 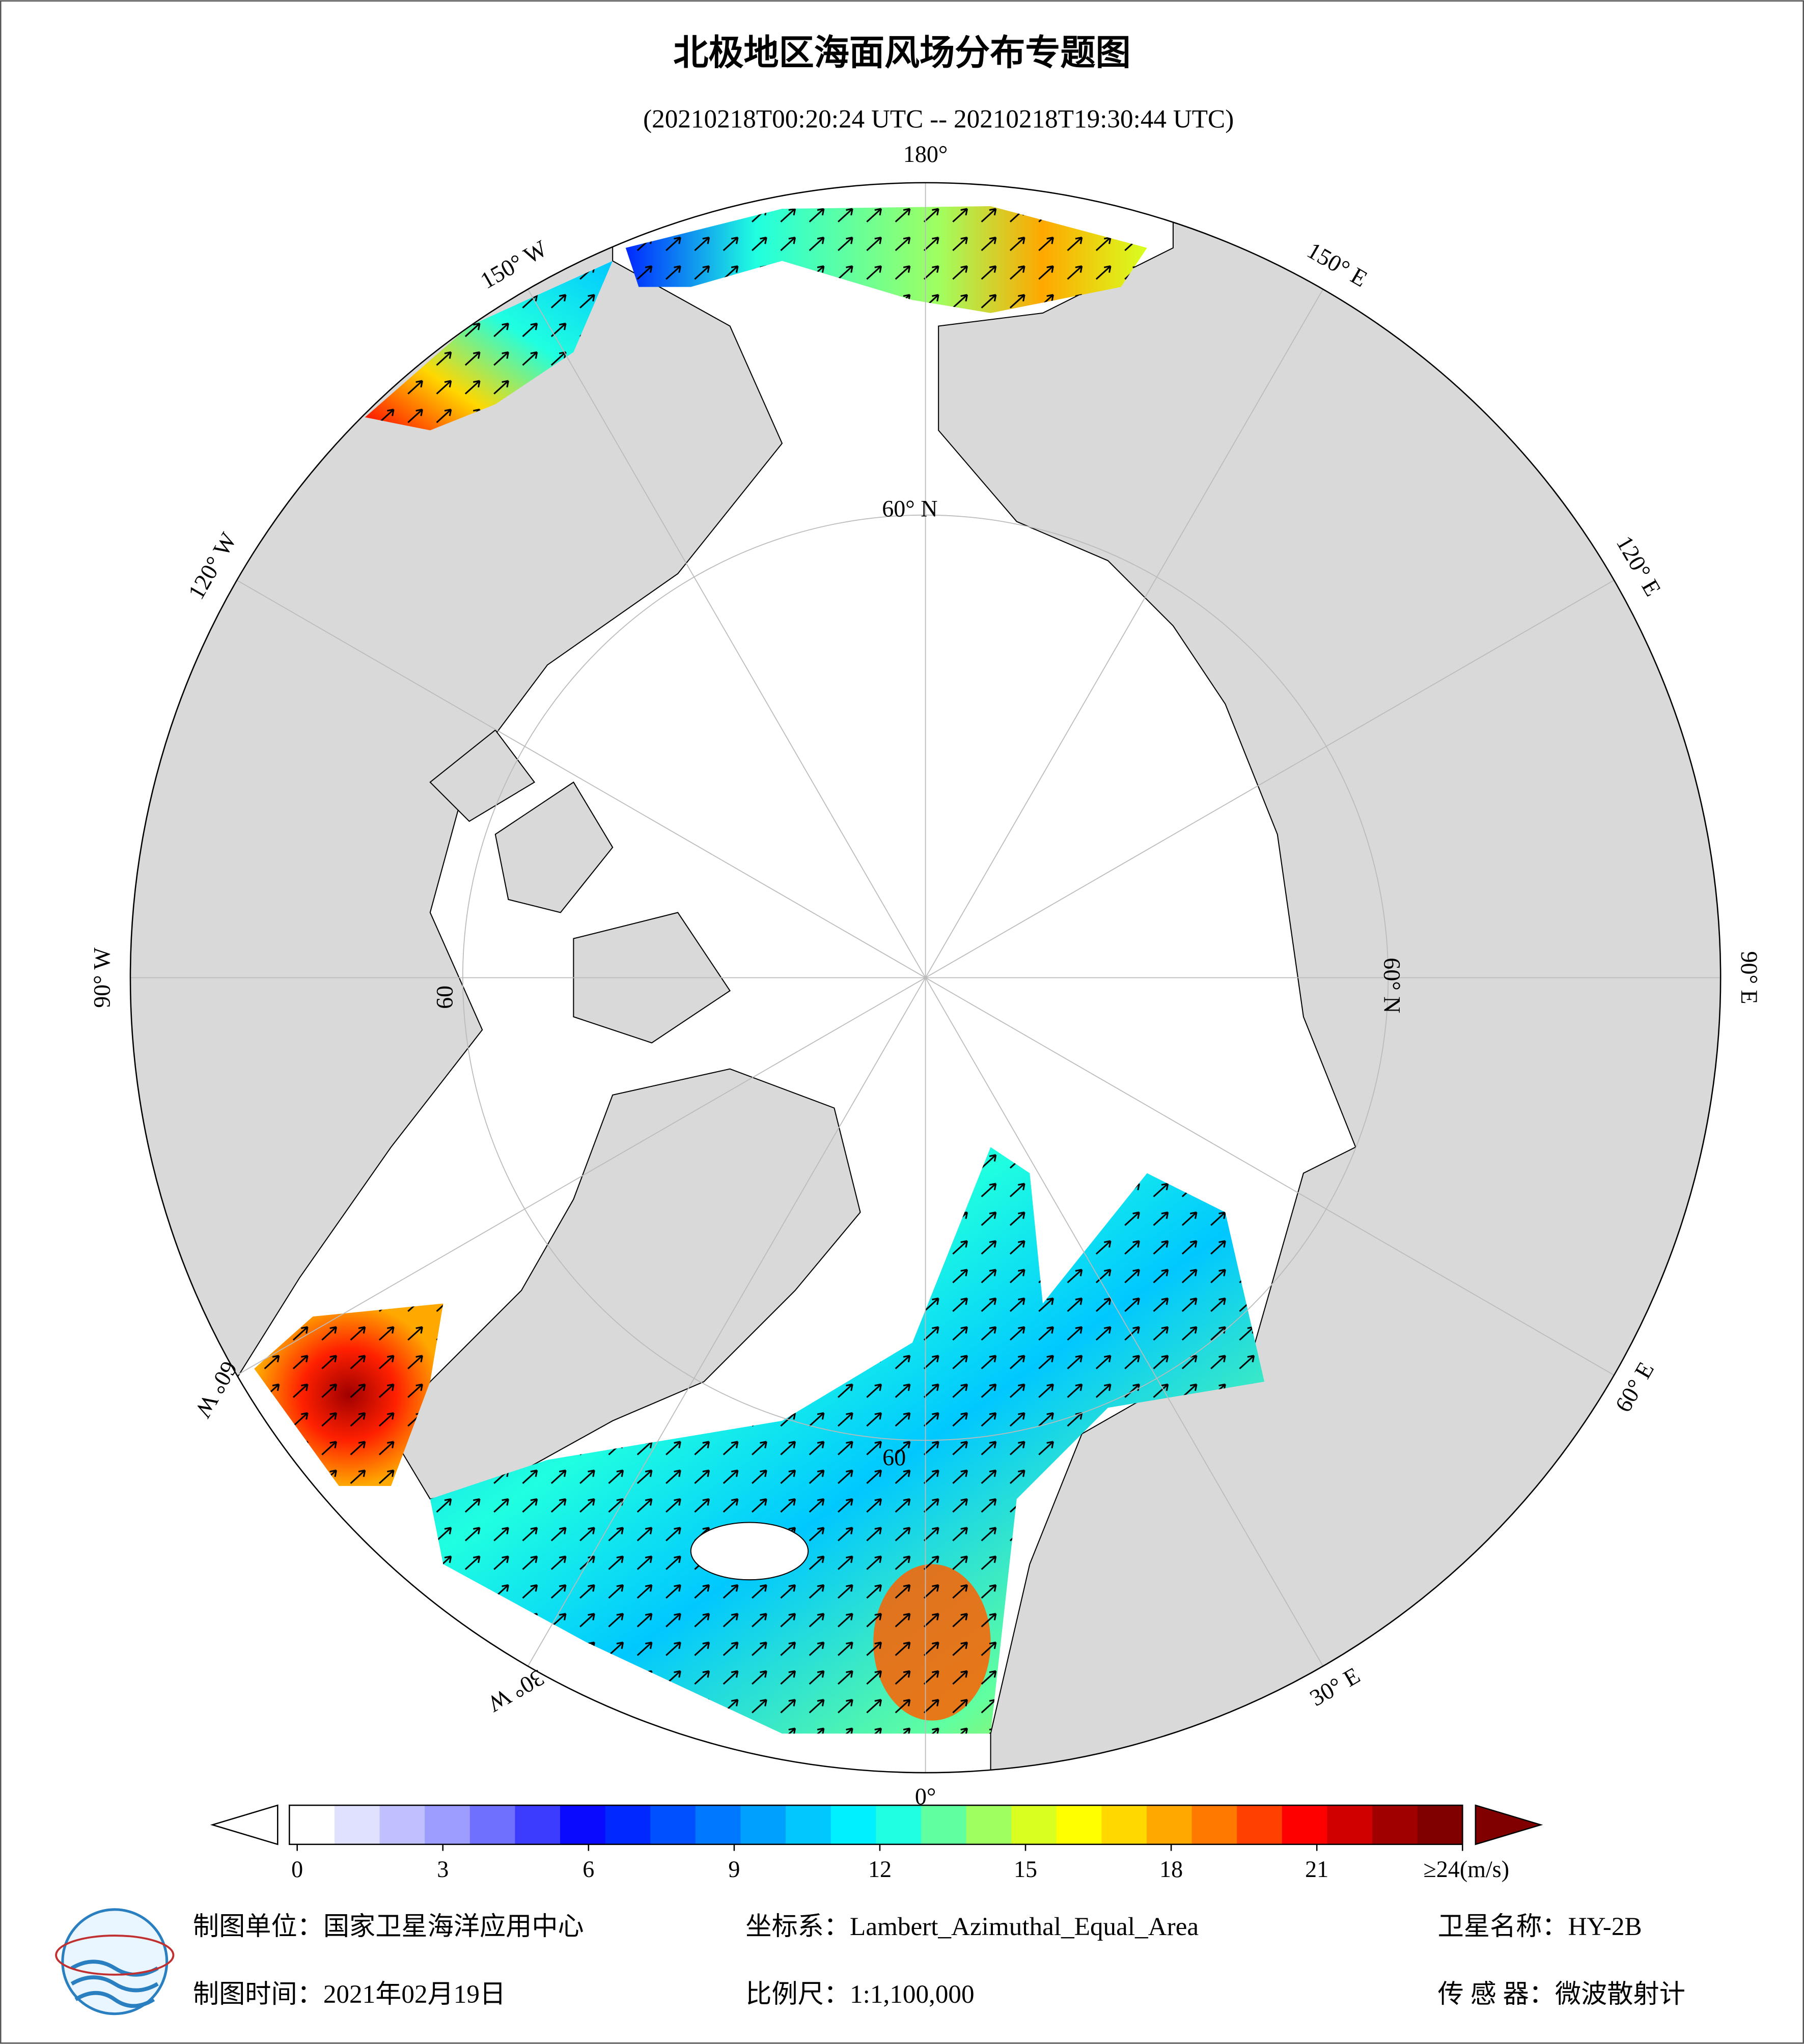 I want to click on colorbar-min, so click(x=244, y=1824).